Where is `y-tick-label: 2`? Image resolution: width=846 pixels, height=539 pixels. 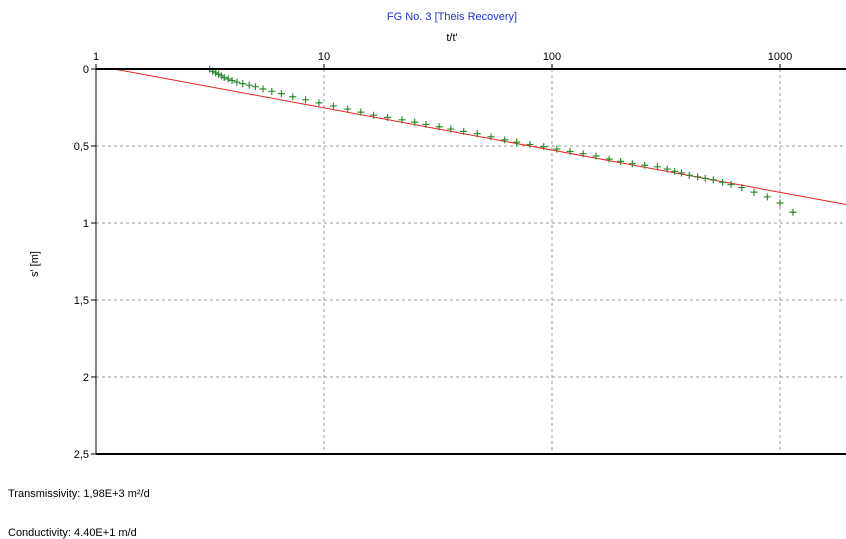 y-tick-label: 2 is located at coordinates (86, 378).